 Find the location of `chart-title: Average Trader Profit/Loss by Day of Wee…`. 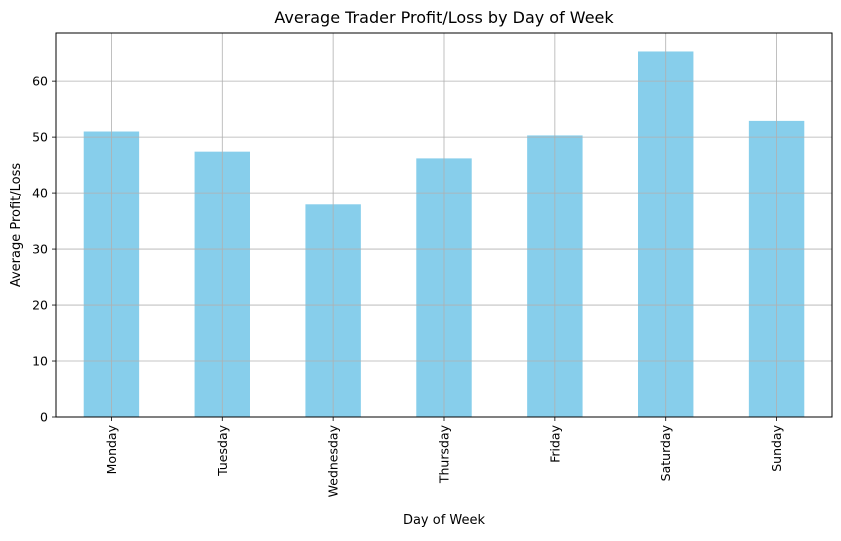

chart-title: Average Trader Profit/Loss by Day of Wee… is located at coordinates (444, 17).